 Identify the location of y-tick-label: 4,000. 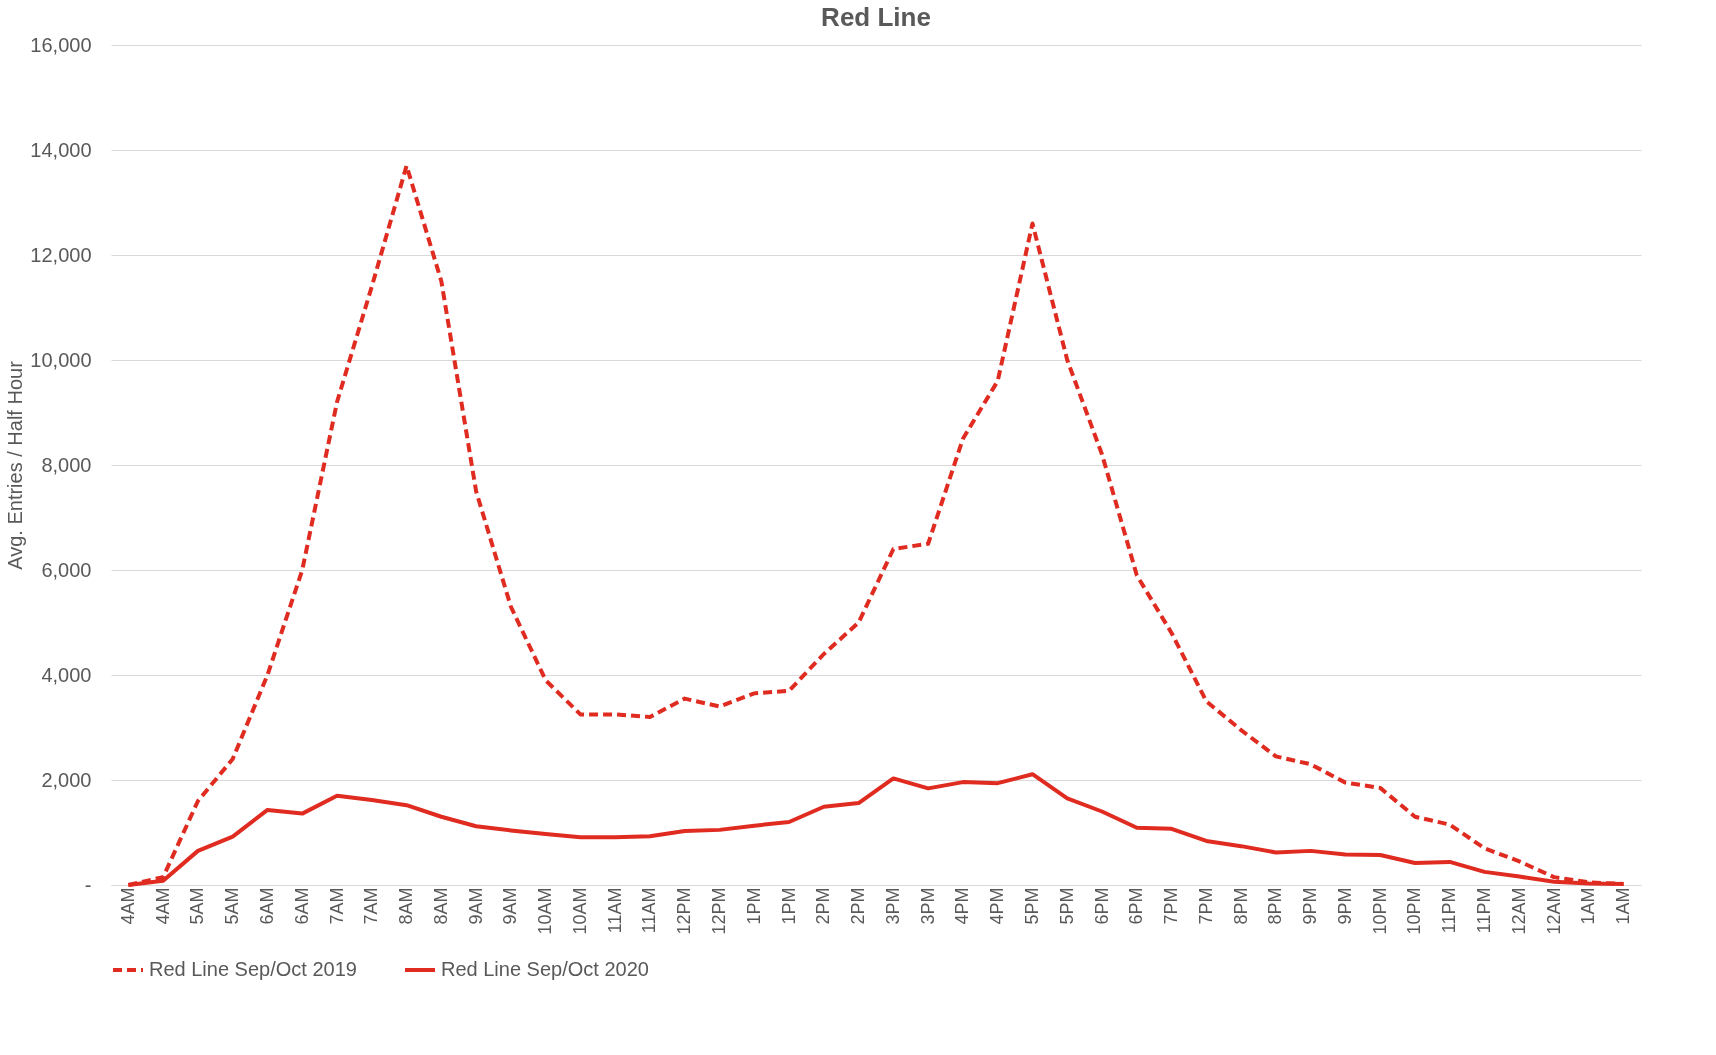
(66, 674).